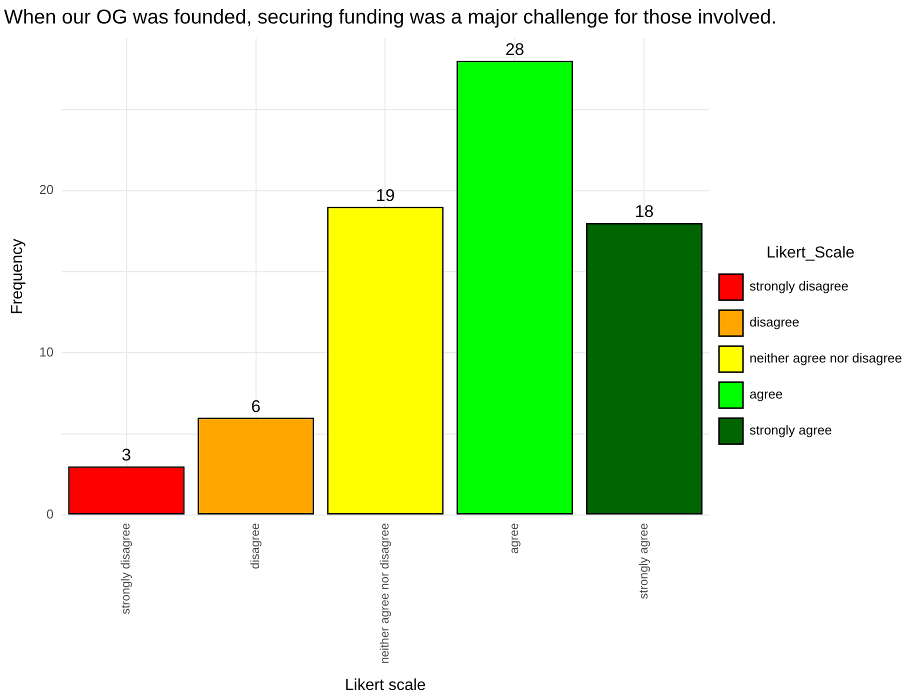  I want to click on y-tick-label: 20, so click(46, 190).